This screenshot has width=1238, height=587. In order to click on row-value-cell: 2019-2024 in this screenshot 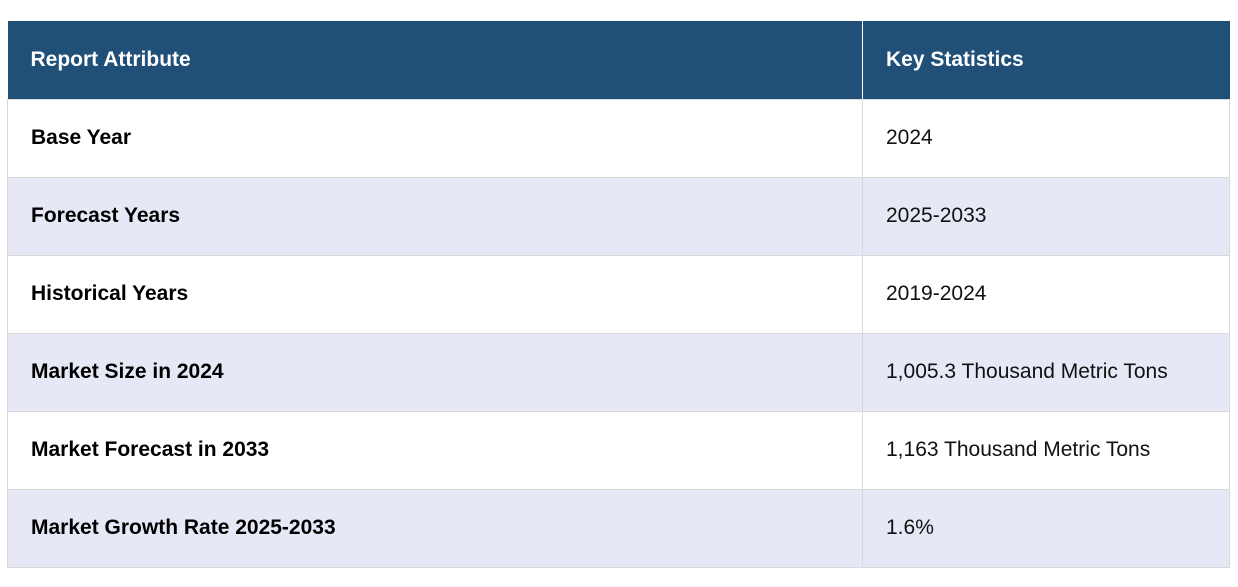, I will do `click(1046, 294)`.